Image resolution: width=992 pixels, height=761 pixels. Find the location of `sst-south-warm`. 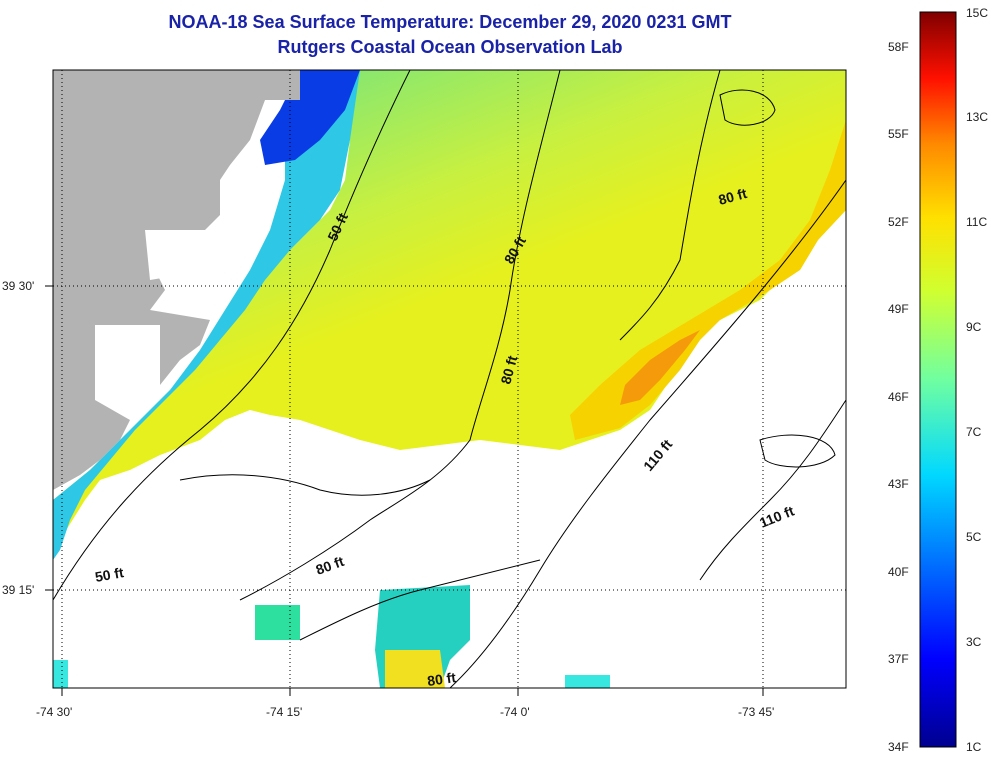

sst-south-warm is located at coordinates (415, 669).